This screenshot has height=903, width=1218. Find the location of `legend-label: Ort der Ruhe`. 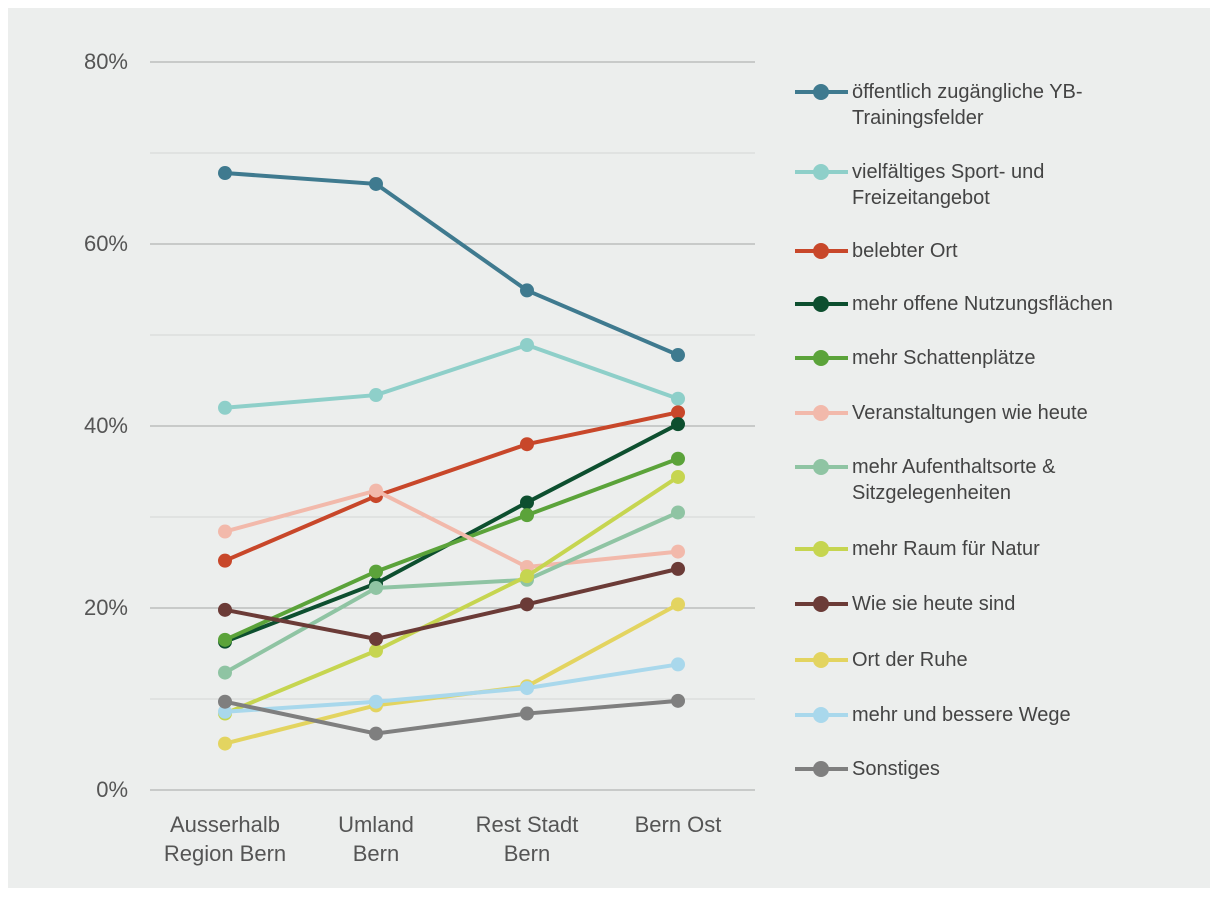

legend-label: Ort der Ruhe is located at coordinates (910, 660).